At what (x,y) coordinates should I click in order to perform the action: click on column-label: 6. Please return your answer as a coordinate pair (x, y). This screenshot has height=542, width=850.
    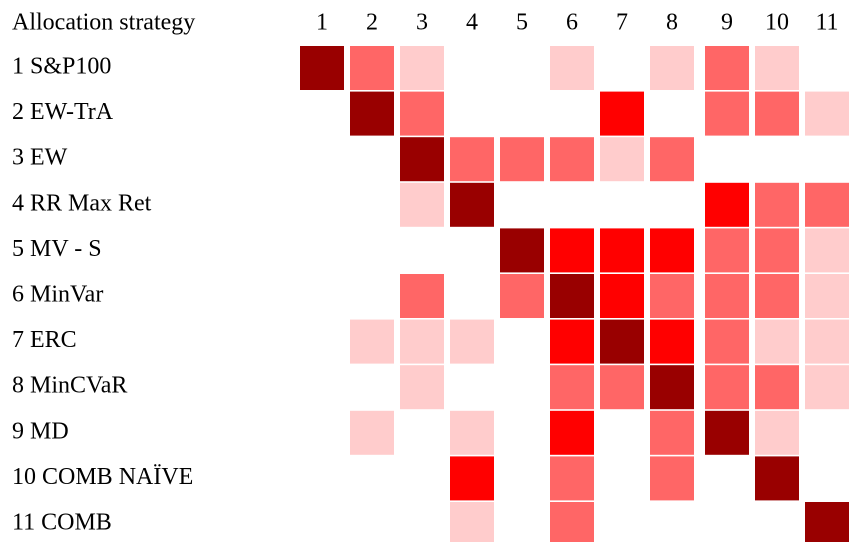
    Looking at the image, I should click on (572, 23).